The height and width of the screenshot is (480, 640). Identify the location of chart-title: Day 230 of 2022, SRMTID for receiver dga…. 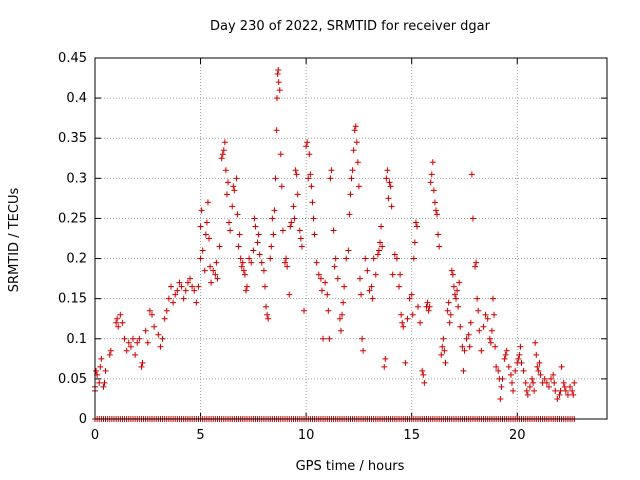
(350, 26).